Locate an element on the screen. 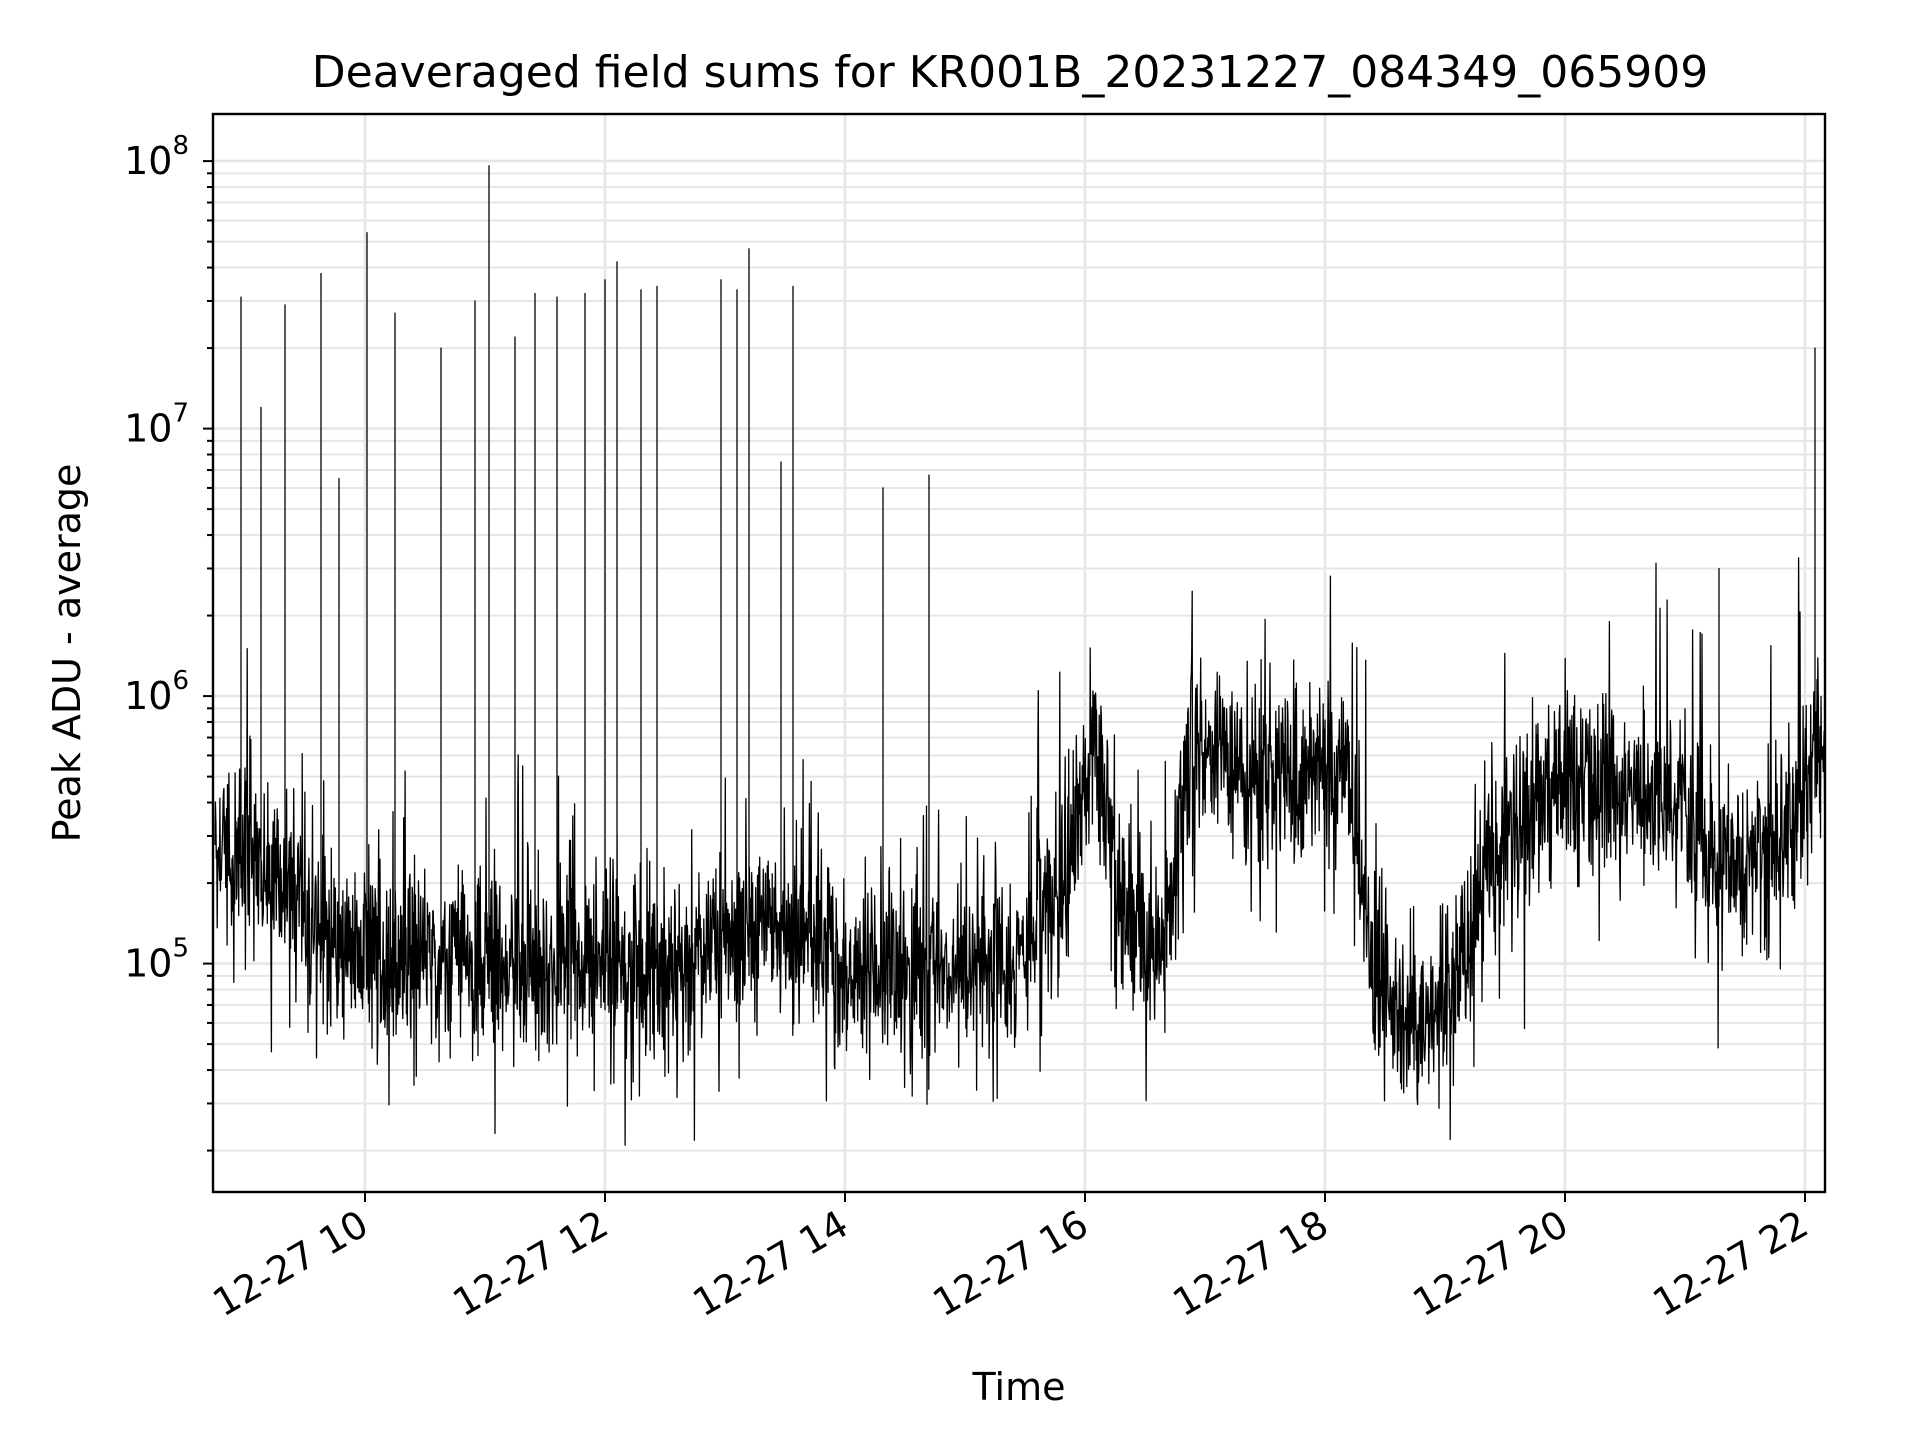  y-tick-label-exponent: 5 is located at coordinates (180, 949).